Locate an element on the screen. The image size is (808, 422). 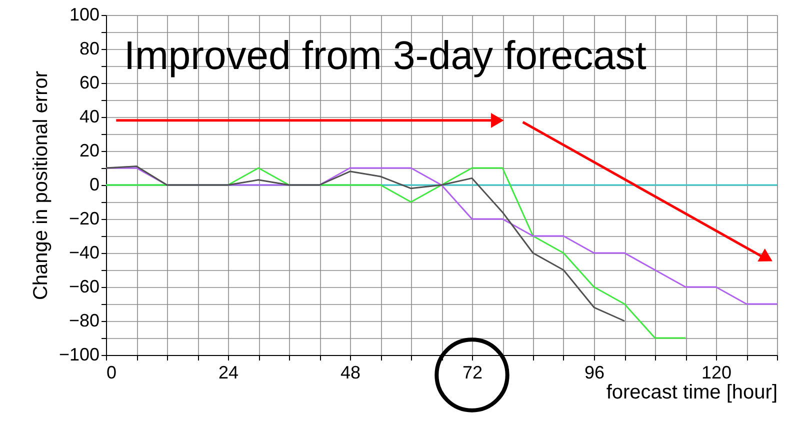
y-tick-label: −80 is located at coordinates (84, 320).